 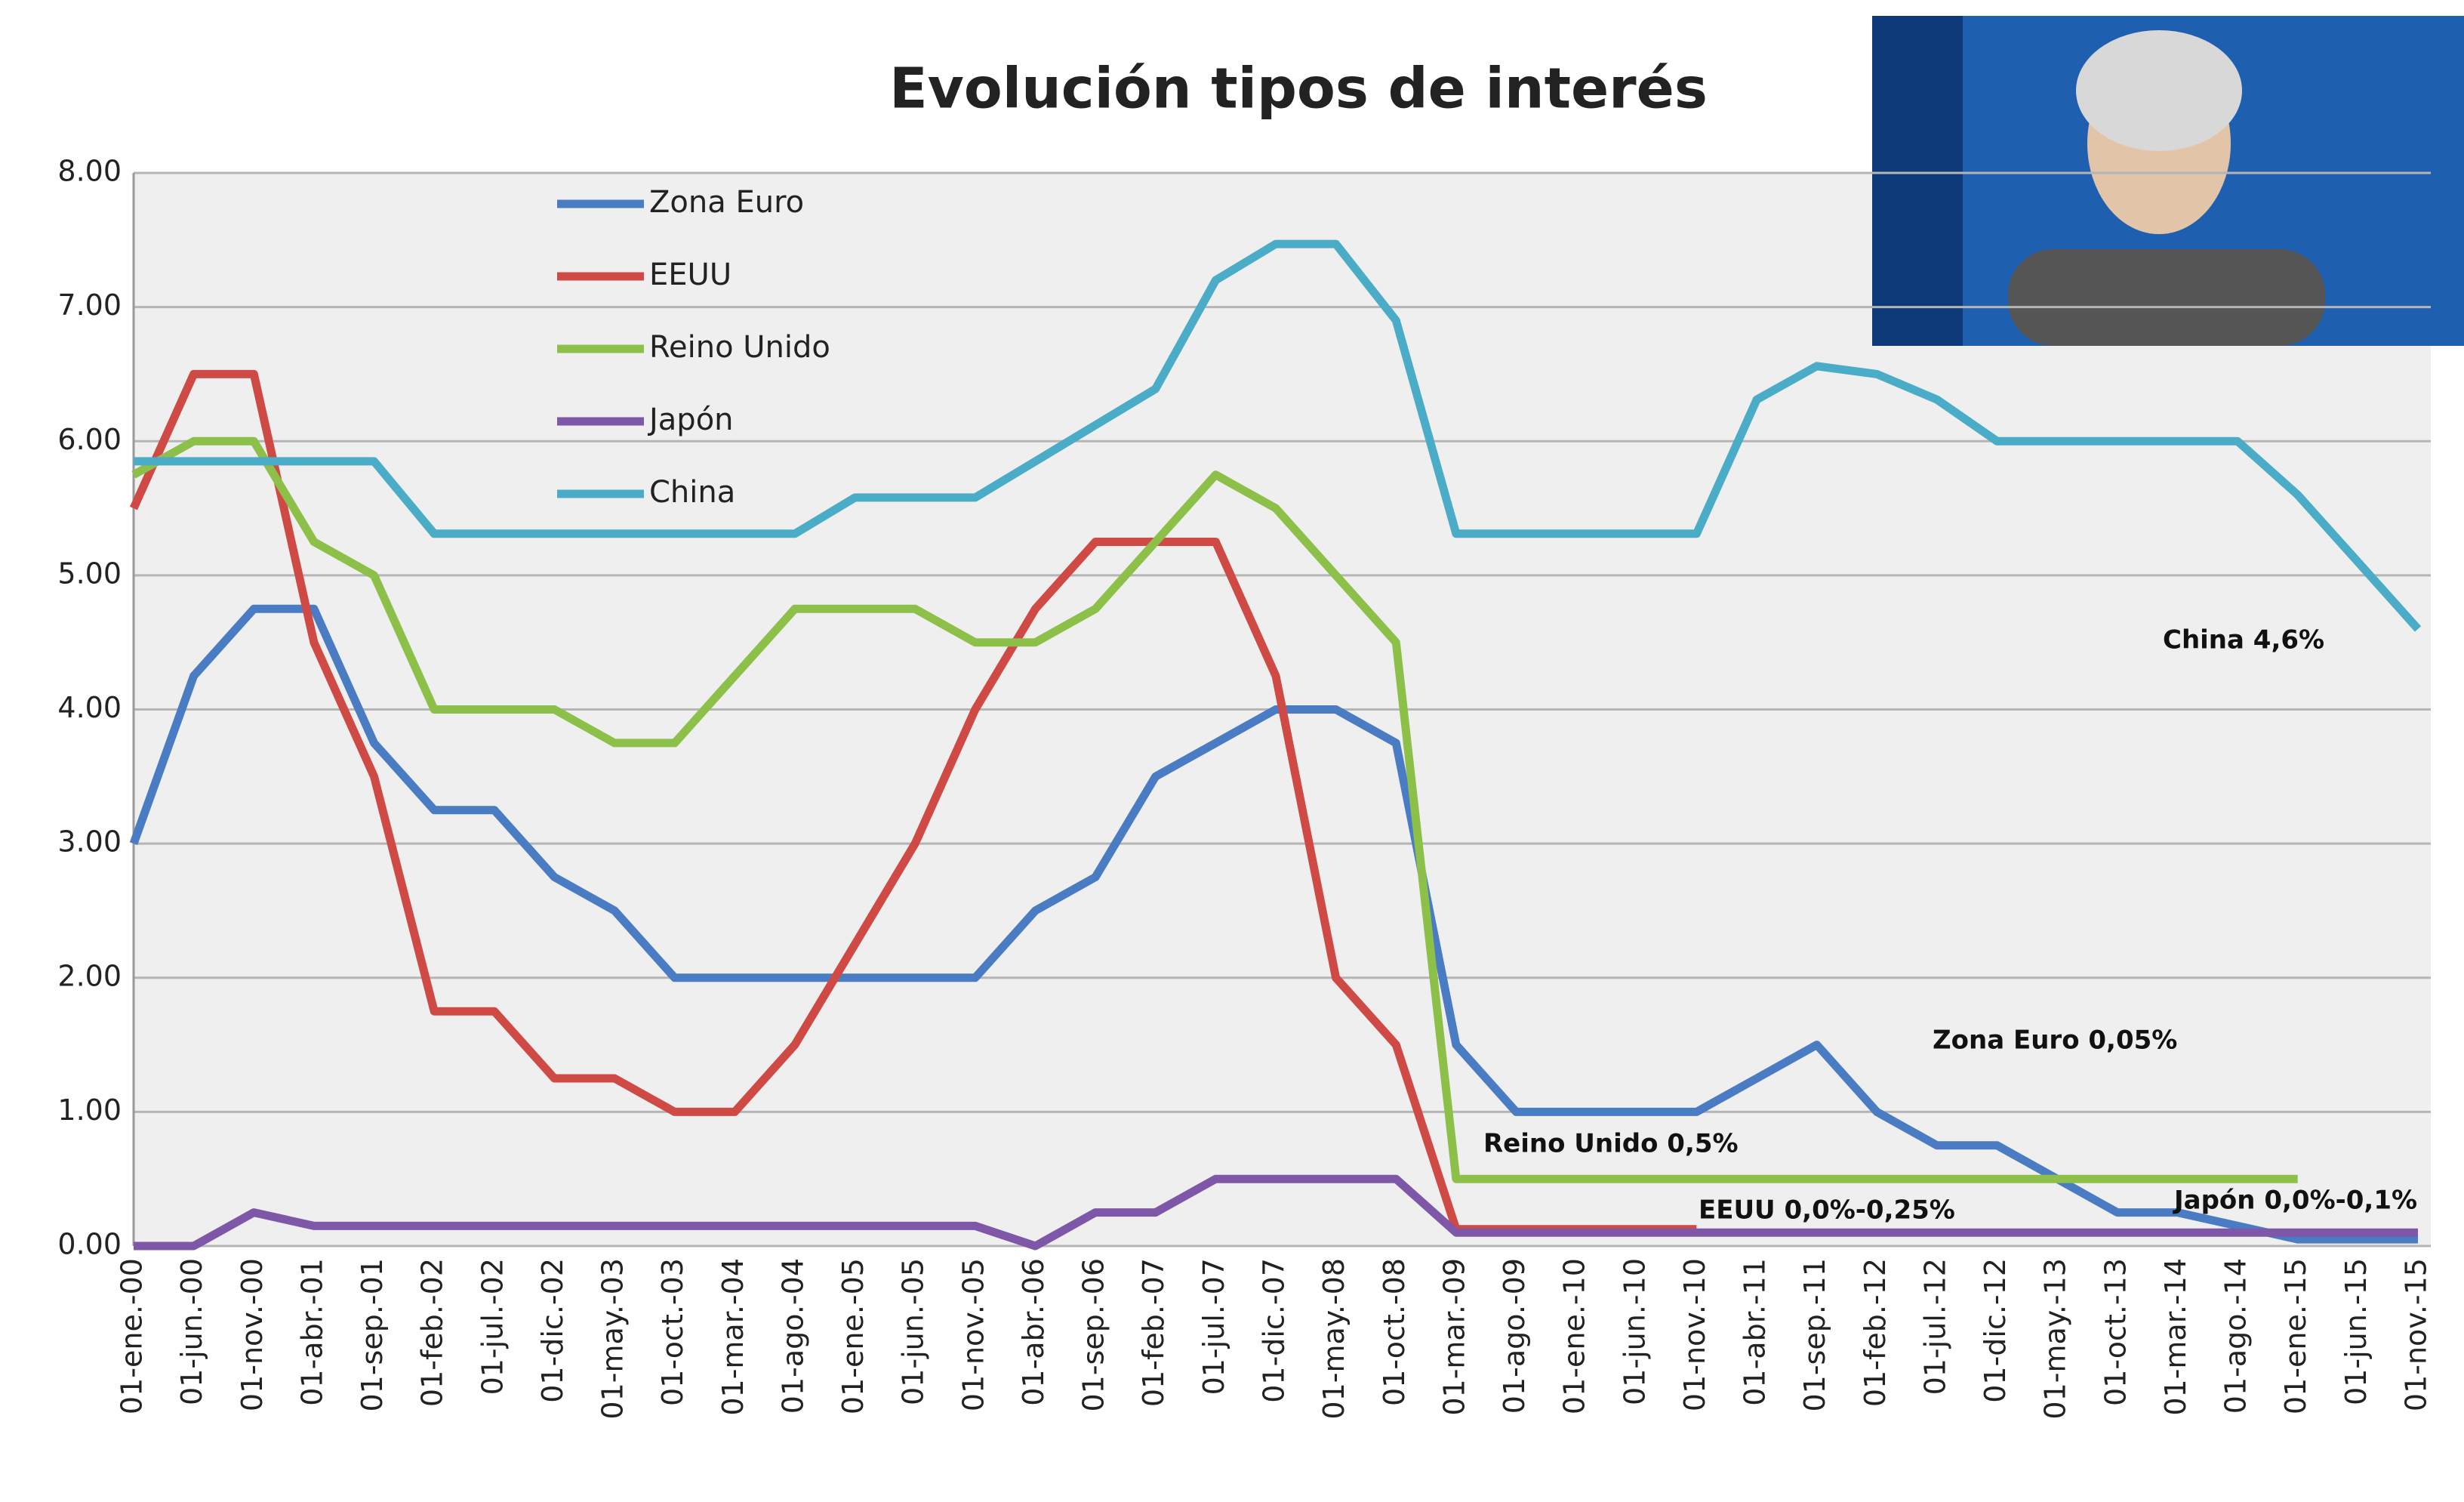 I want to click on annotation: Zona Euro 0,05%, so click(x=2055, y=1040).